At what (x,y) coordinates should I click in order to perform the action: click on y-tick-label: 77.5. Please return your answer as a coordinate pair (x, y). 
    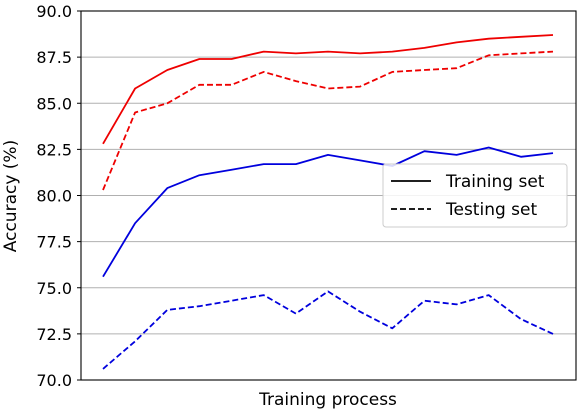
    Looking at the image, I should click on (54, 242).